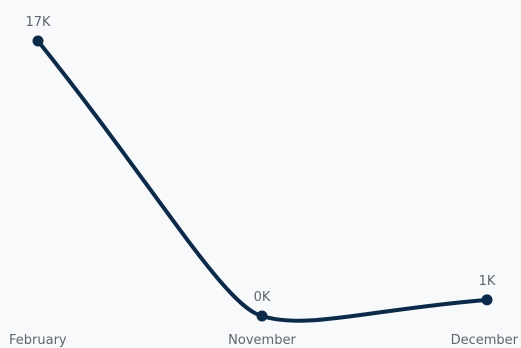  I want to click on data-label-december: 1K, so click(487, 281).